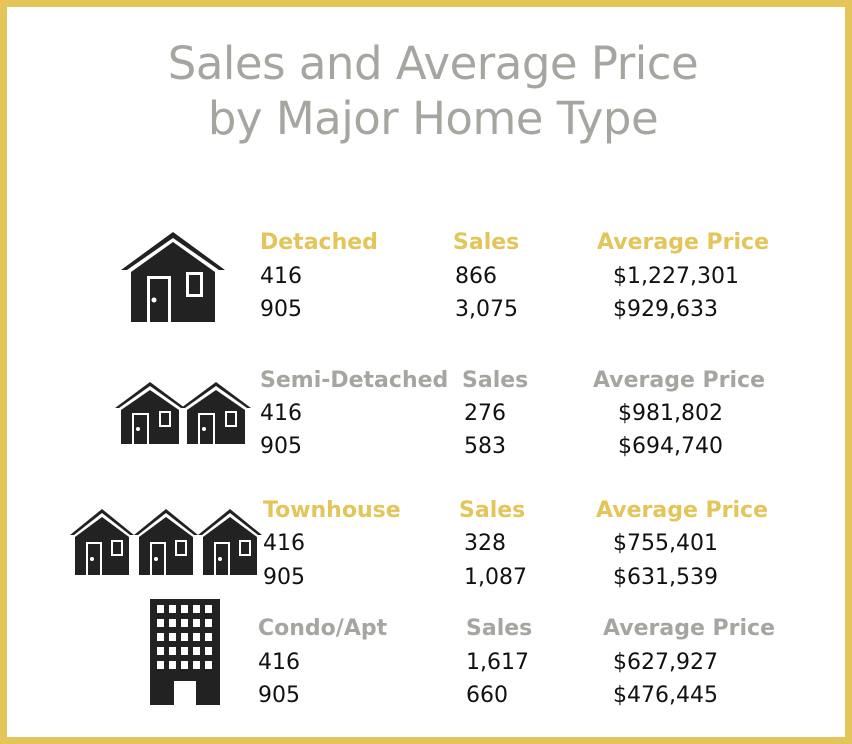 The image size is (852, 744). What do you see at coordinates (433, 63) in the screenshot?
I see `title-line-1: Sales and Average Price` at bounding box center [433, 63].